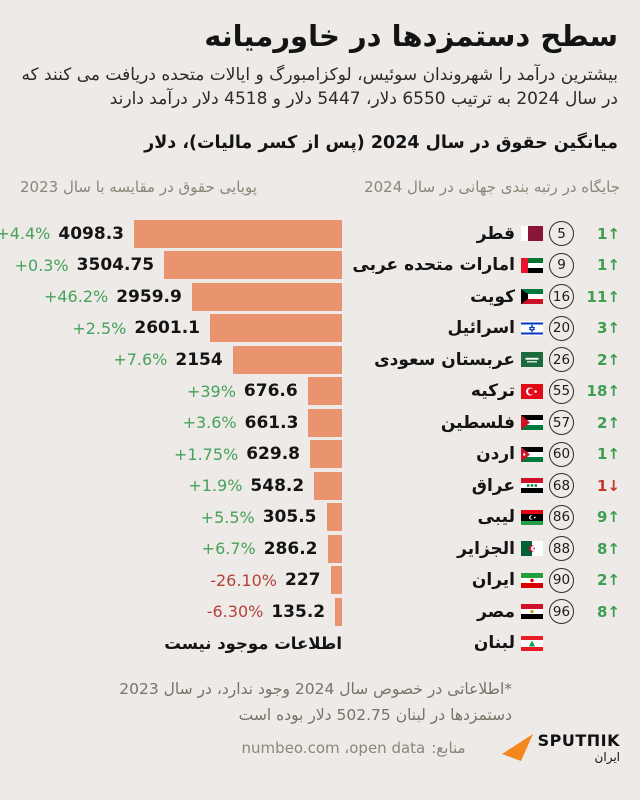 The height and width of the screenshot is (800, 640). What do you see at coordinates (171, 233) in the screenshot?
I see `row-value-zone: +4.4% 4098.3` at bounding box center [171, 233].